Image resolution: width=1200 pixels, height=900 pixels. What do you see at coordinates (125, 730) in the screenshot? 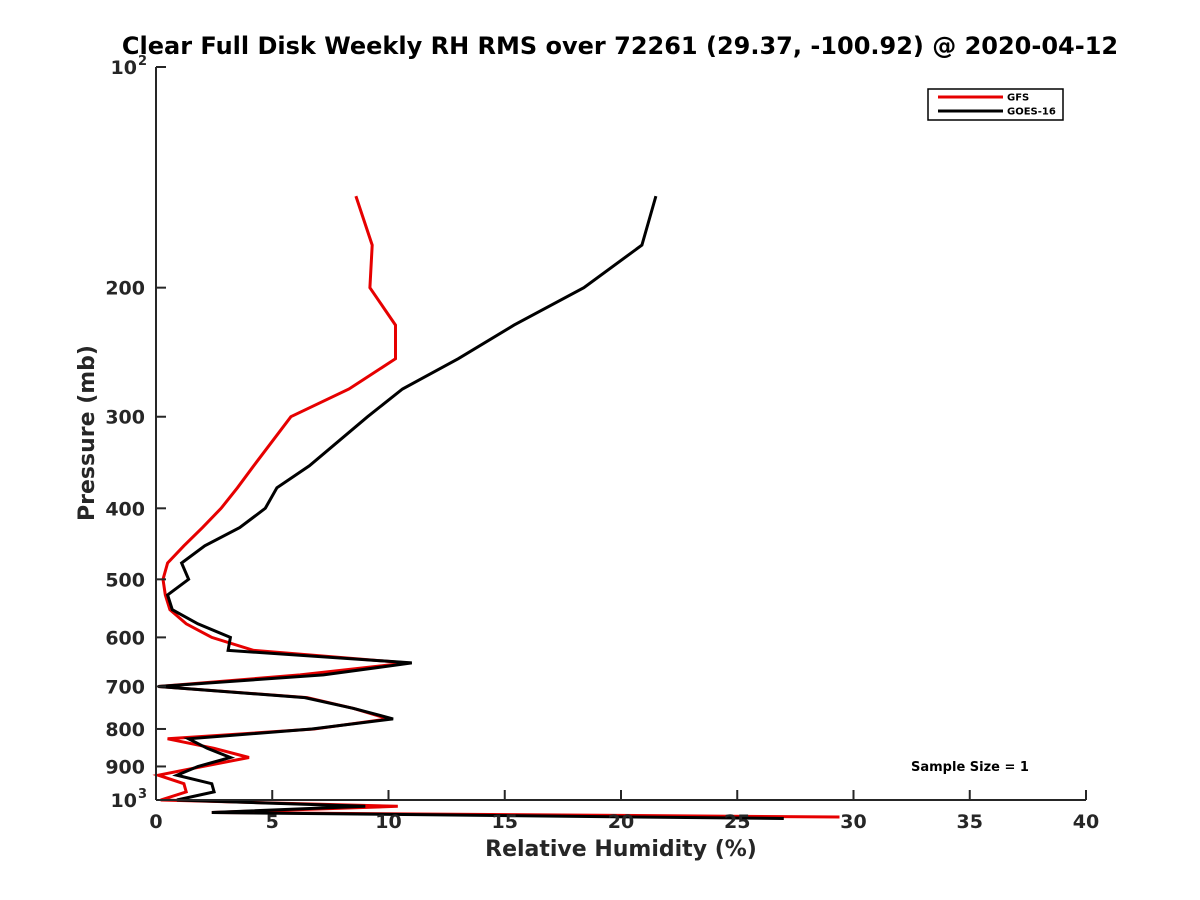
I see `y-tick-label: 800` at bounding box center [125, 730].